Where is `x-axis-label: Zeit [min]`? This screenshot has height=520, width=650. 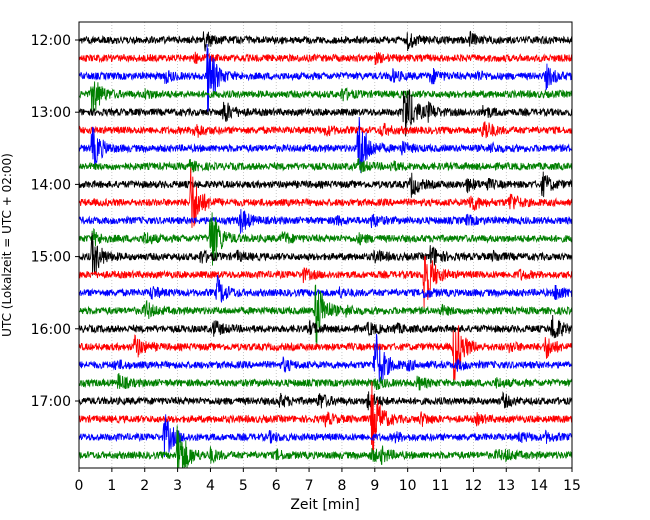
x-axis-label: Zeit [min] is located at coordinates (324, 505).